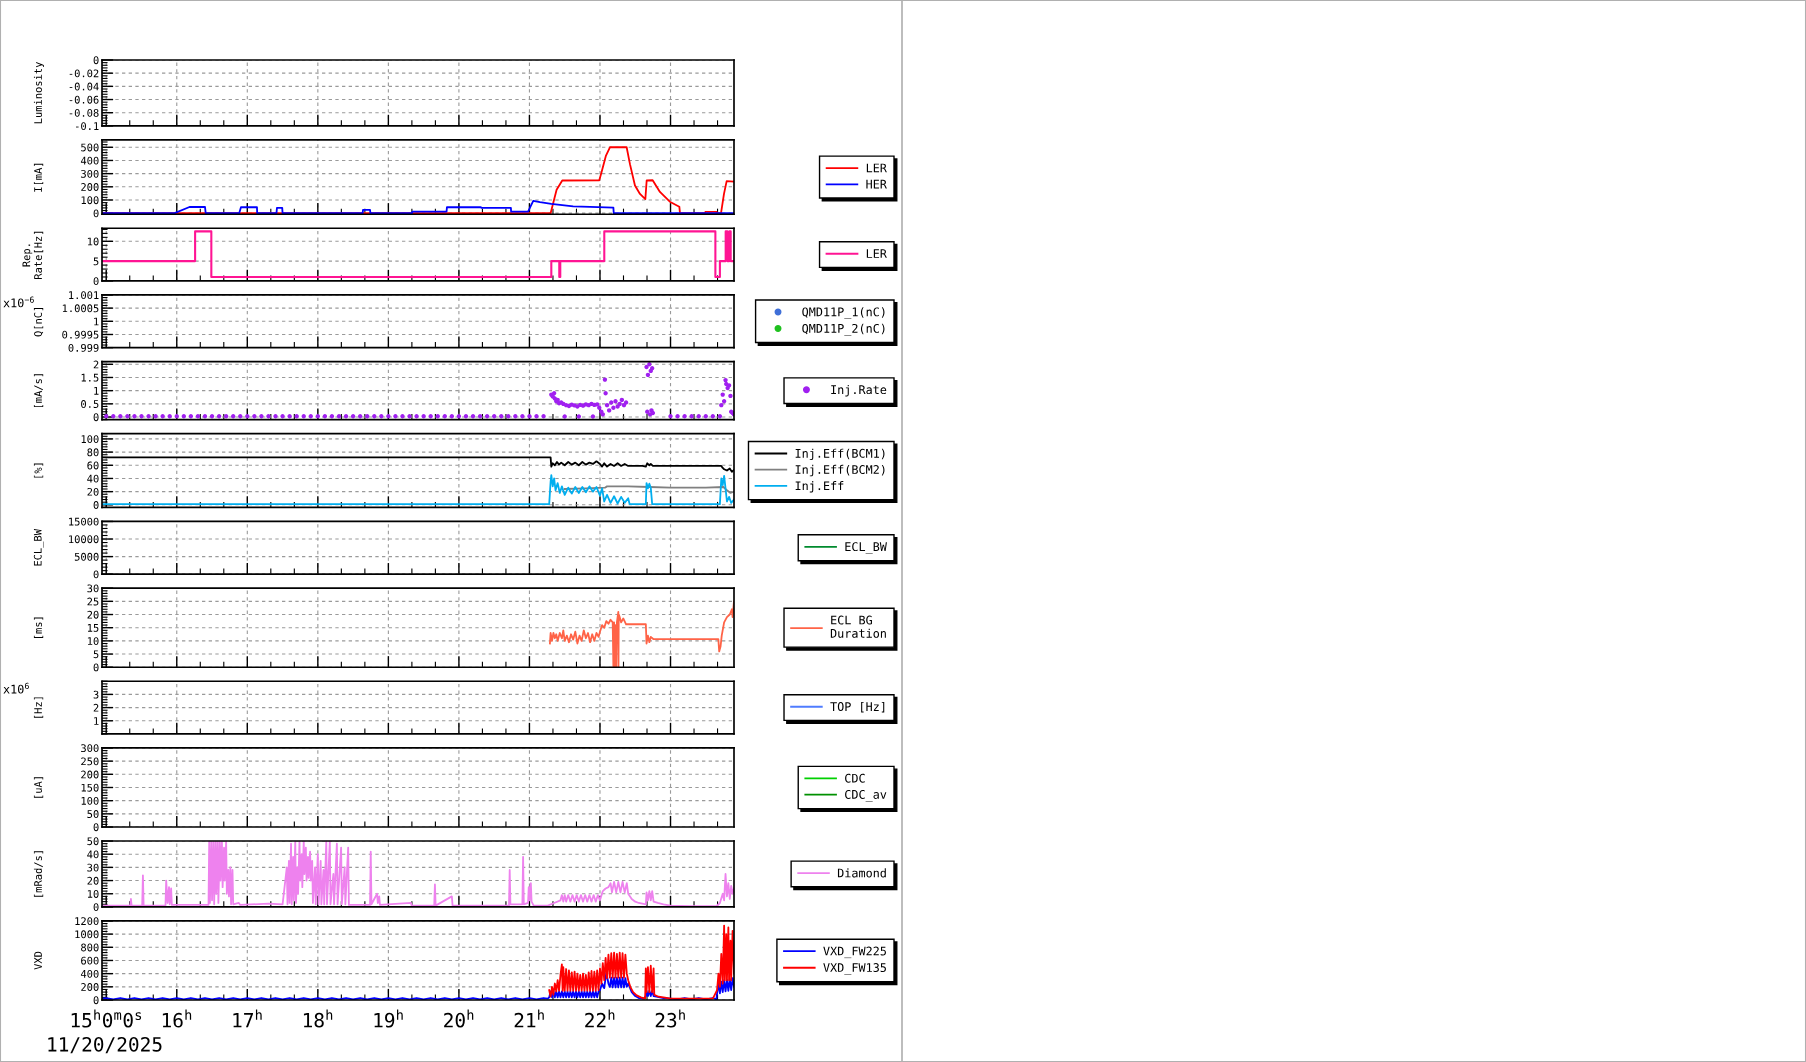  Describe the element at coordinates (18, 302) in the screenshot. I see `text: x10$^{−6}$` at that location.